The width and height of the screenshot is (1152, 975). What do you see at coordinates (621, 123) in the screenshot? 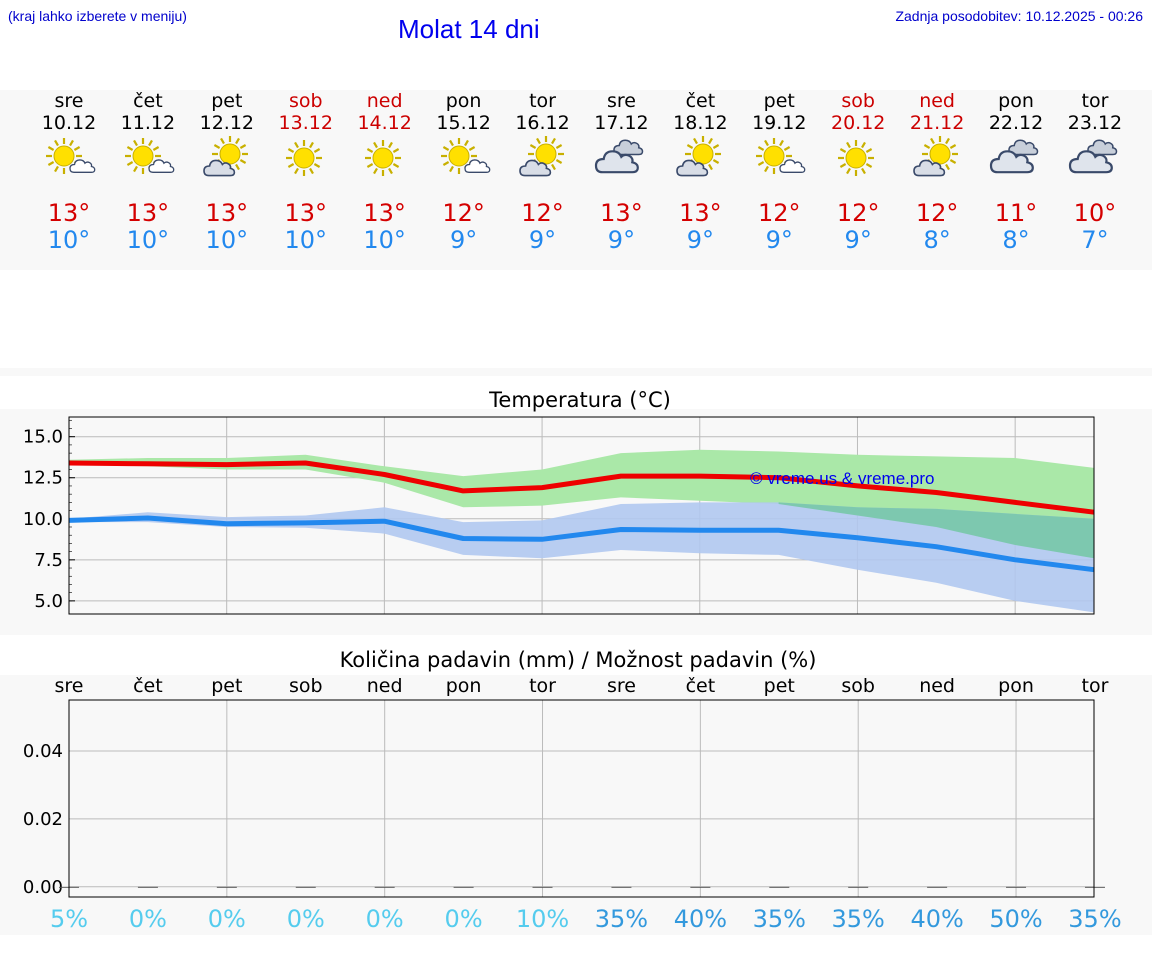
I see `day-date: 17.12` at bounding box center [621, 123].